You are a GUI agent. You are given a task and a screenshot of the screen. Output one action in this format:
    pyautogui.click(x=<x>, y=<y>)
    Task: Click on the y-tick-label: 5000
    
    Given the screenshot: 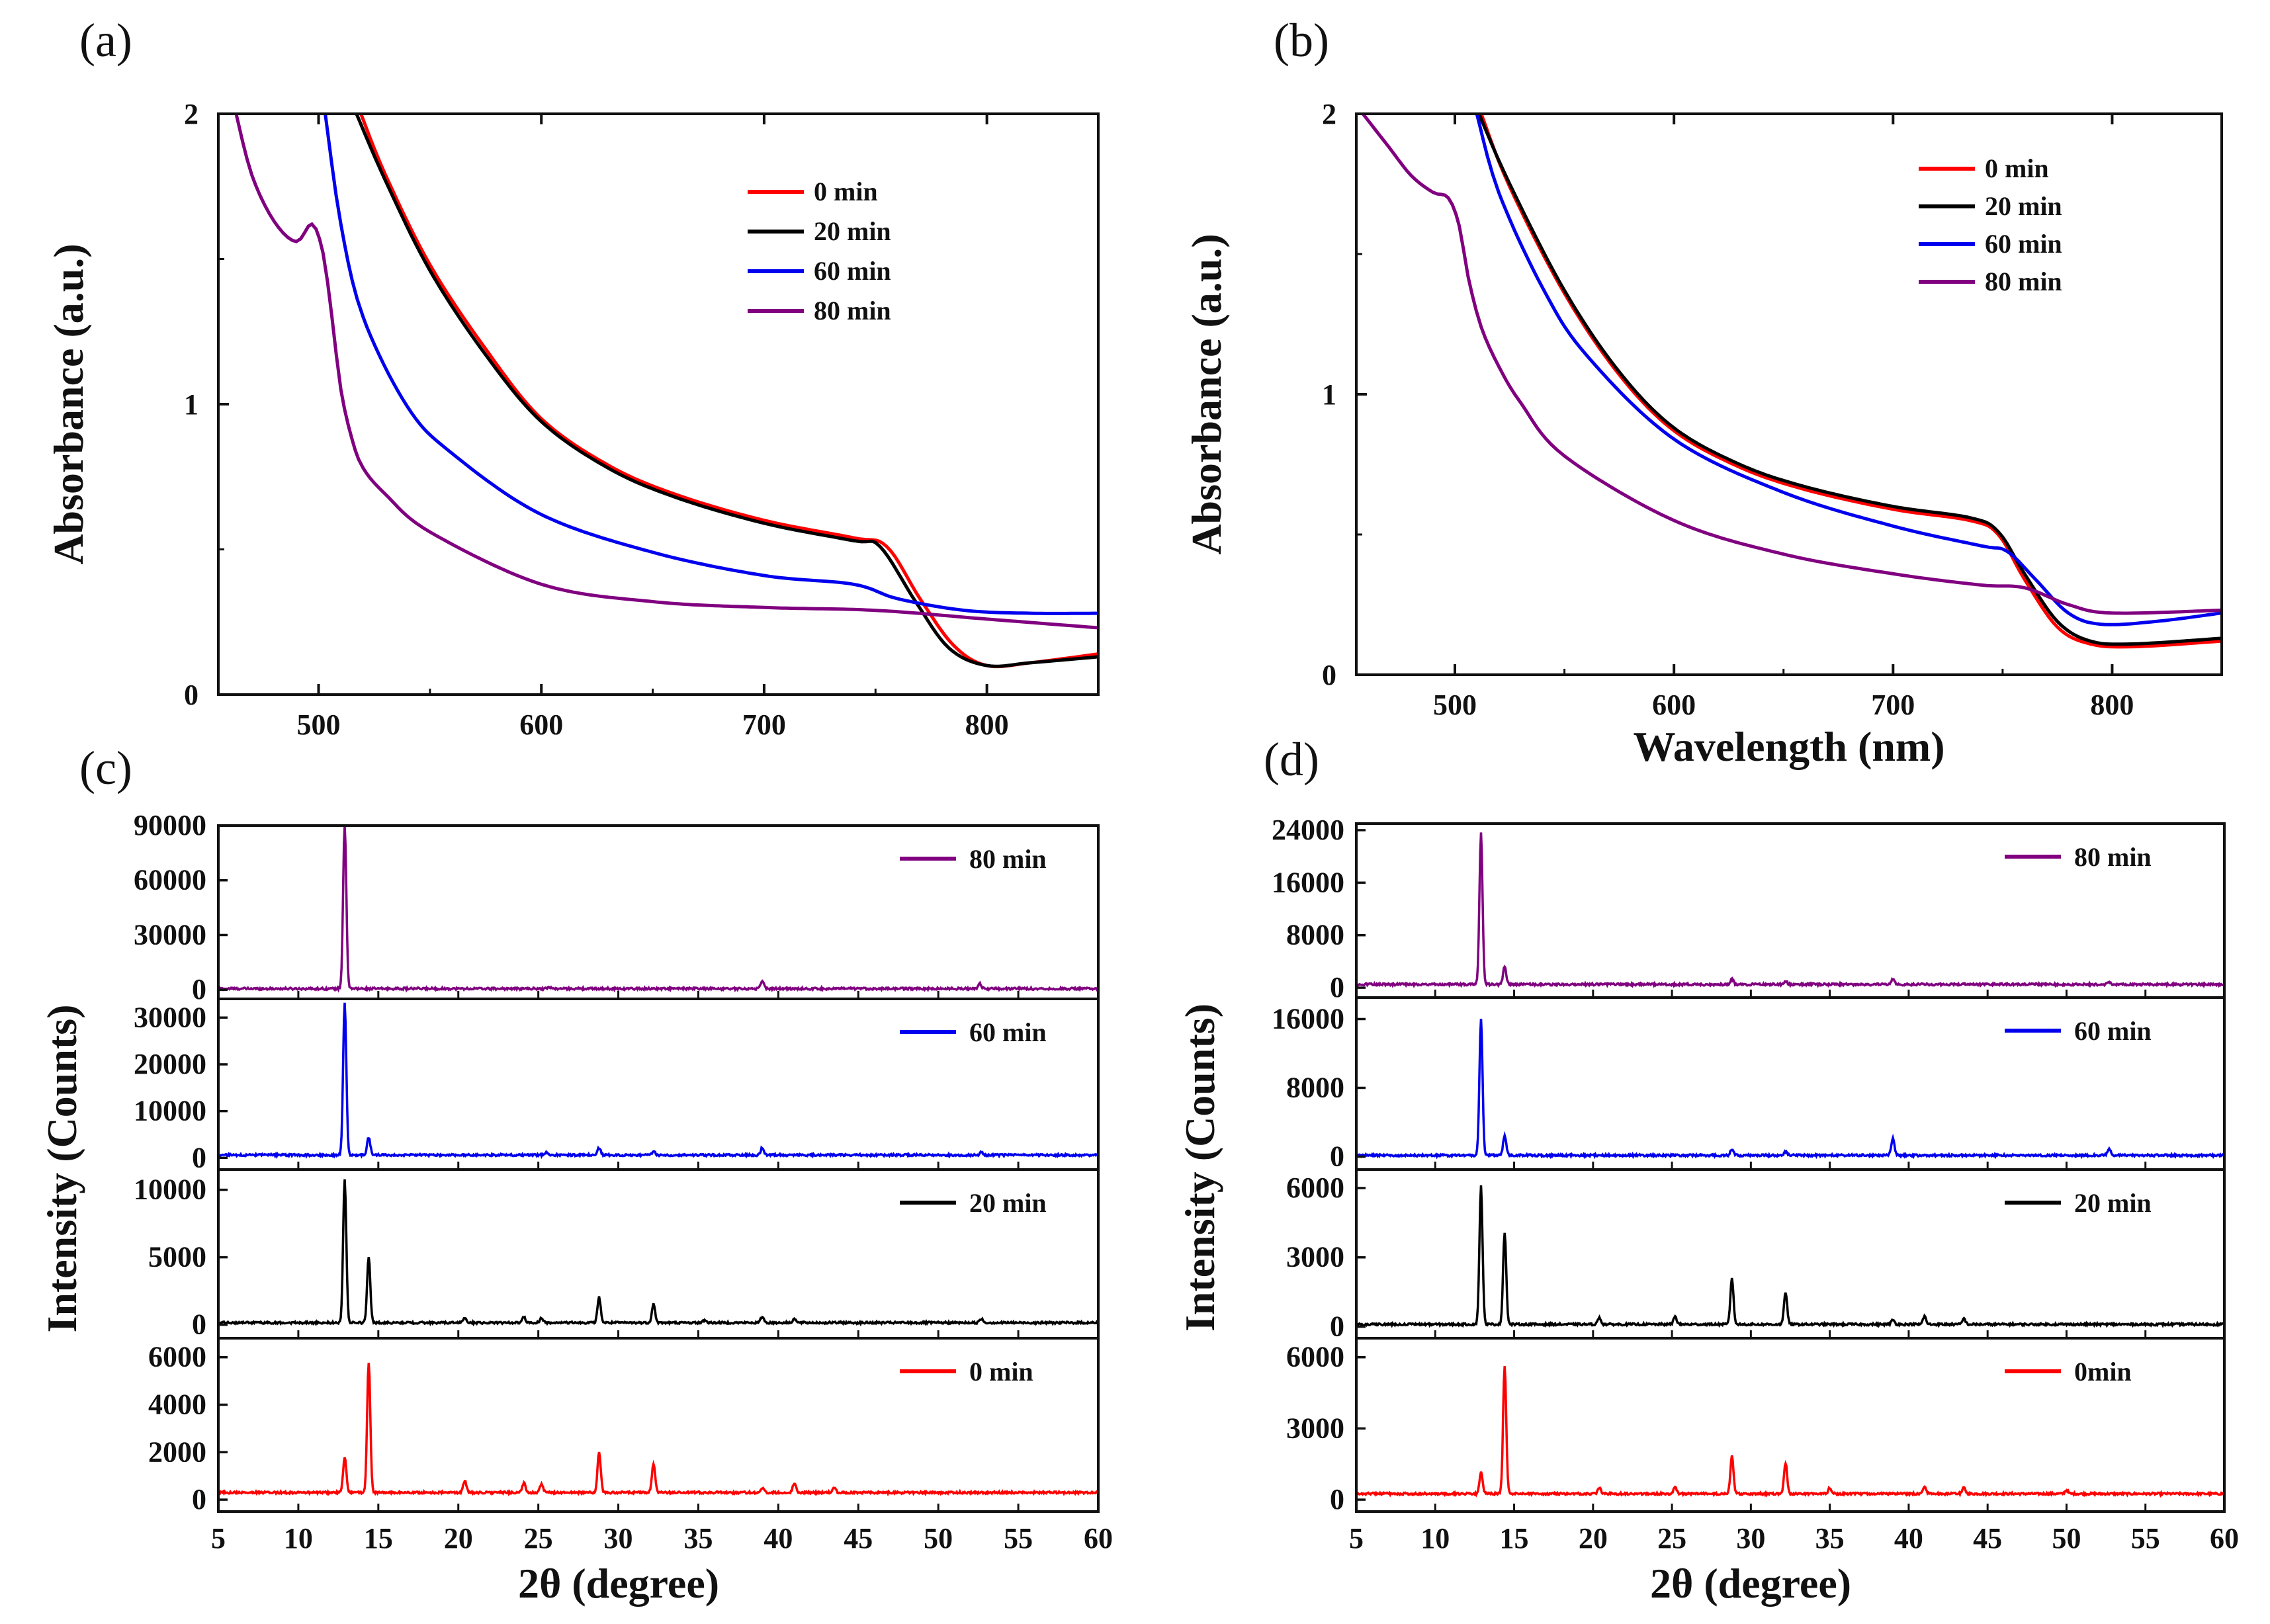 What is the action you would take?
    pyautogui.click(x=177, y=1257)
    